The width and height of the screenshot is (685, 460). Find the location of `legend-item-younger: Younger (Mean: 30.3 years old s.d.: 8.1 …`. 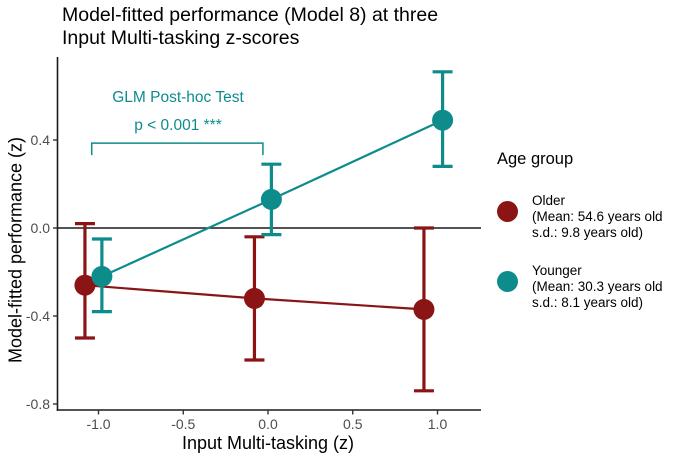

legend-item-younger: Younger (Mean: 30.3 years old s.d.: 8.1 … is located at coordinates (589, 287).